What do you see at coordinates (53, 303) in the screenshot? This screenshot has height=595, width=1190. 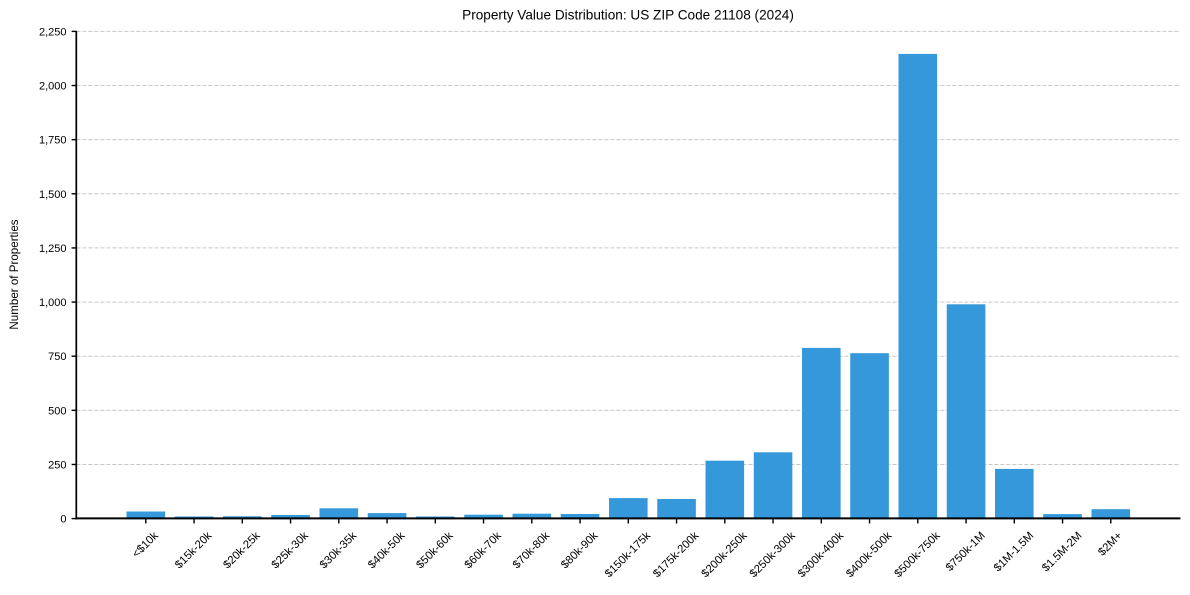 I see `svg-text: 1,000` at bounding box center [53, 303].